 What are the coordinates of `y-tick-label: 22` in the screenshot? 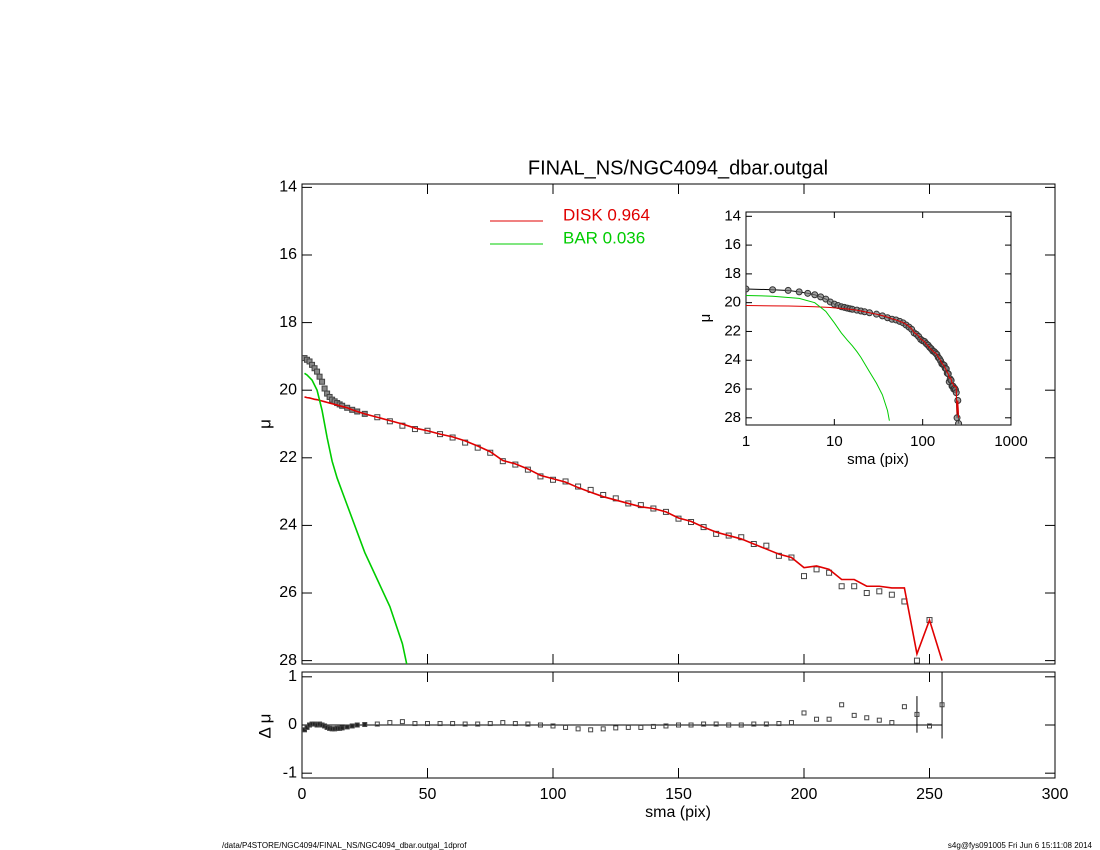 It's located at (288, 457).